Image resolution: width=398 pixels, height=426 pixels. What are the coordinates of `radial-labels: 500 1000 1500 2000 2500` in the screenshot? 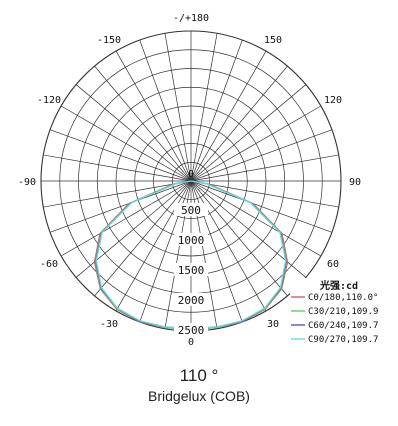 It's located at (191, 270).